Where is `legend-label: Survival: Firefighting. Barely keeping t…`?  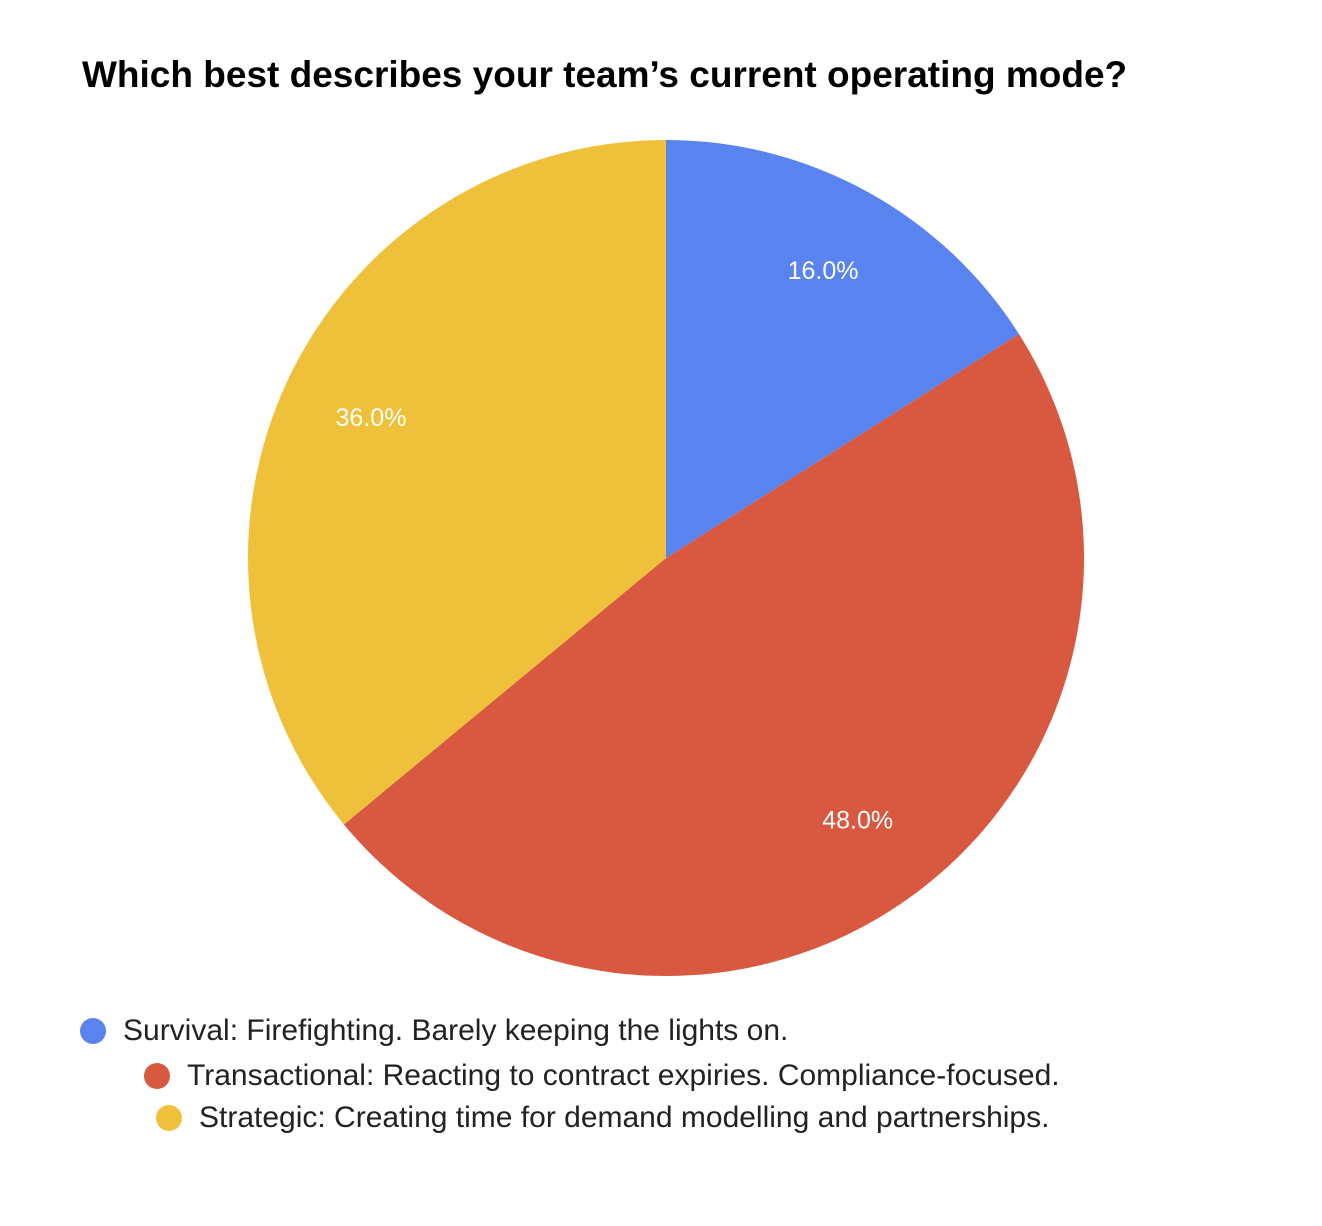 legend-label: Survival: Firefighting. Barely keeping t… is located at coordinates (456, 1030).